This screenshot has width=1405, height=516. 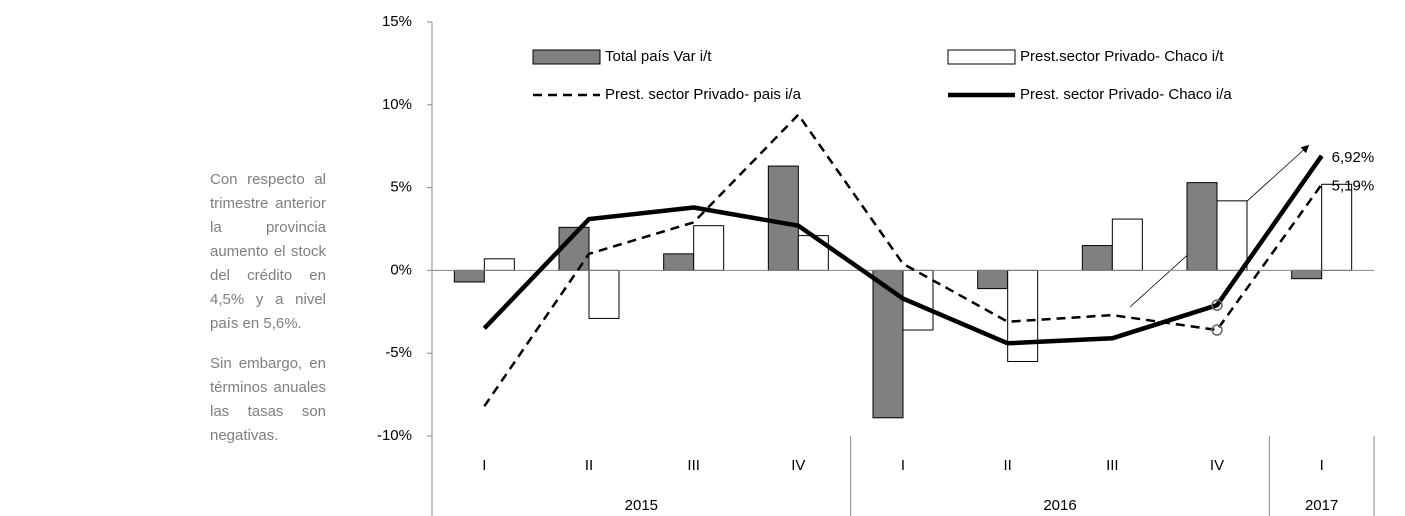 What do you see at coordinates (641, 505) in the screenshot?
I see `x-group-label: 2015` at bounding box center [641, 505].